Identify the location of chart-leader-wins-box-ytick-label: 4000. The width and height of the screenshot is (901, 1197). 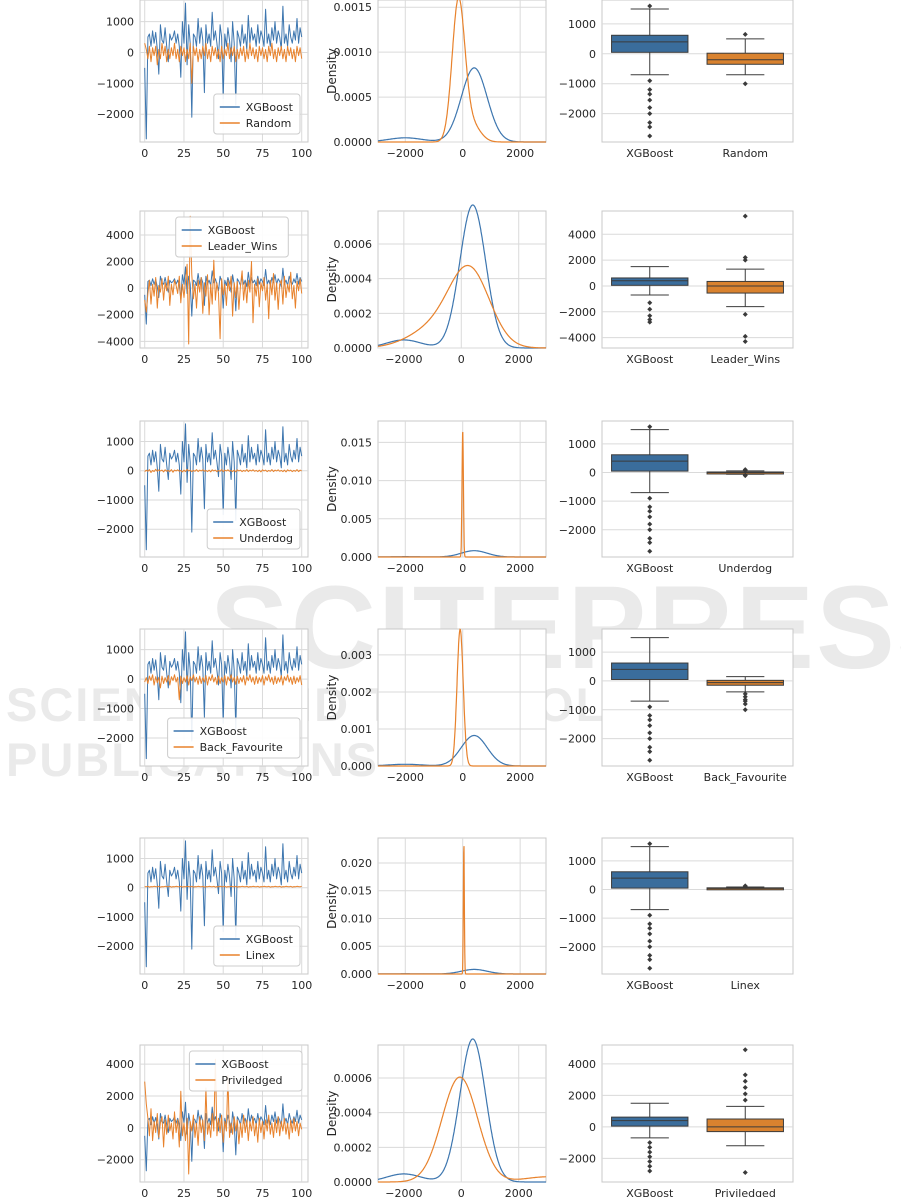
(582, 234).